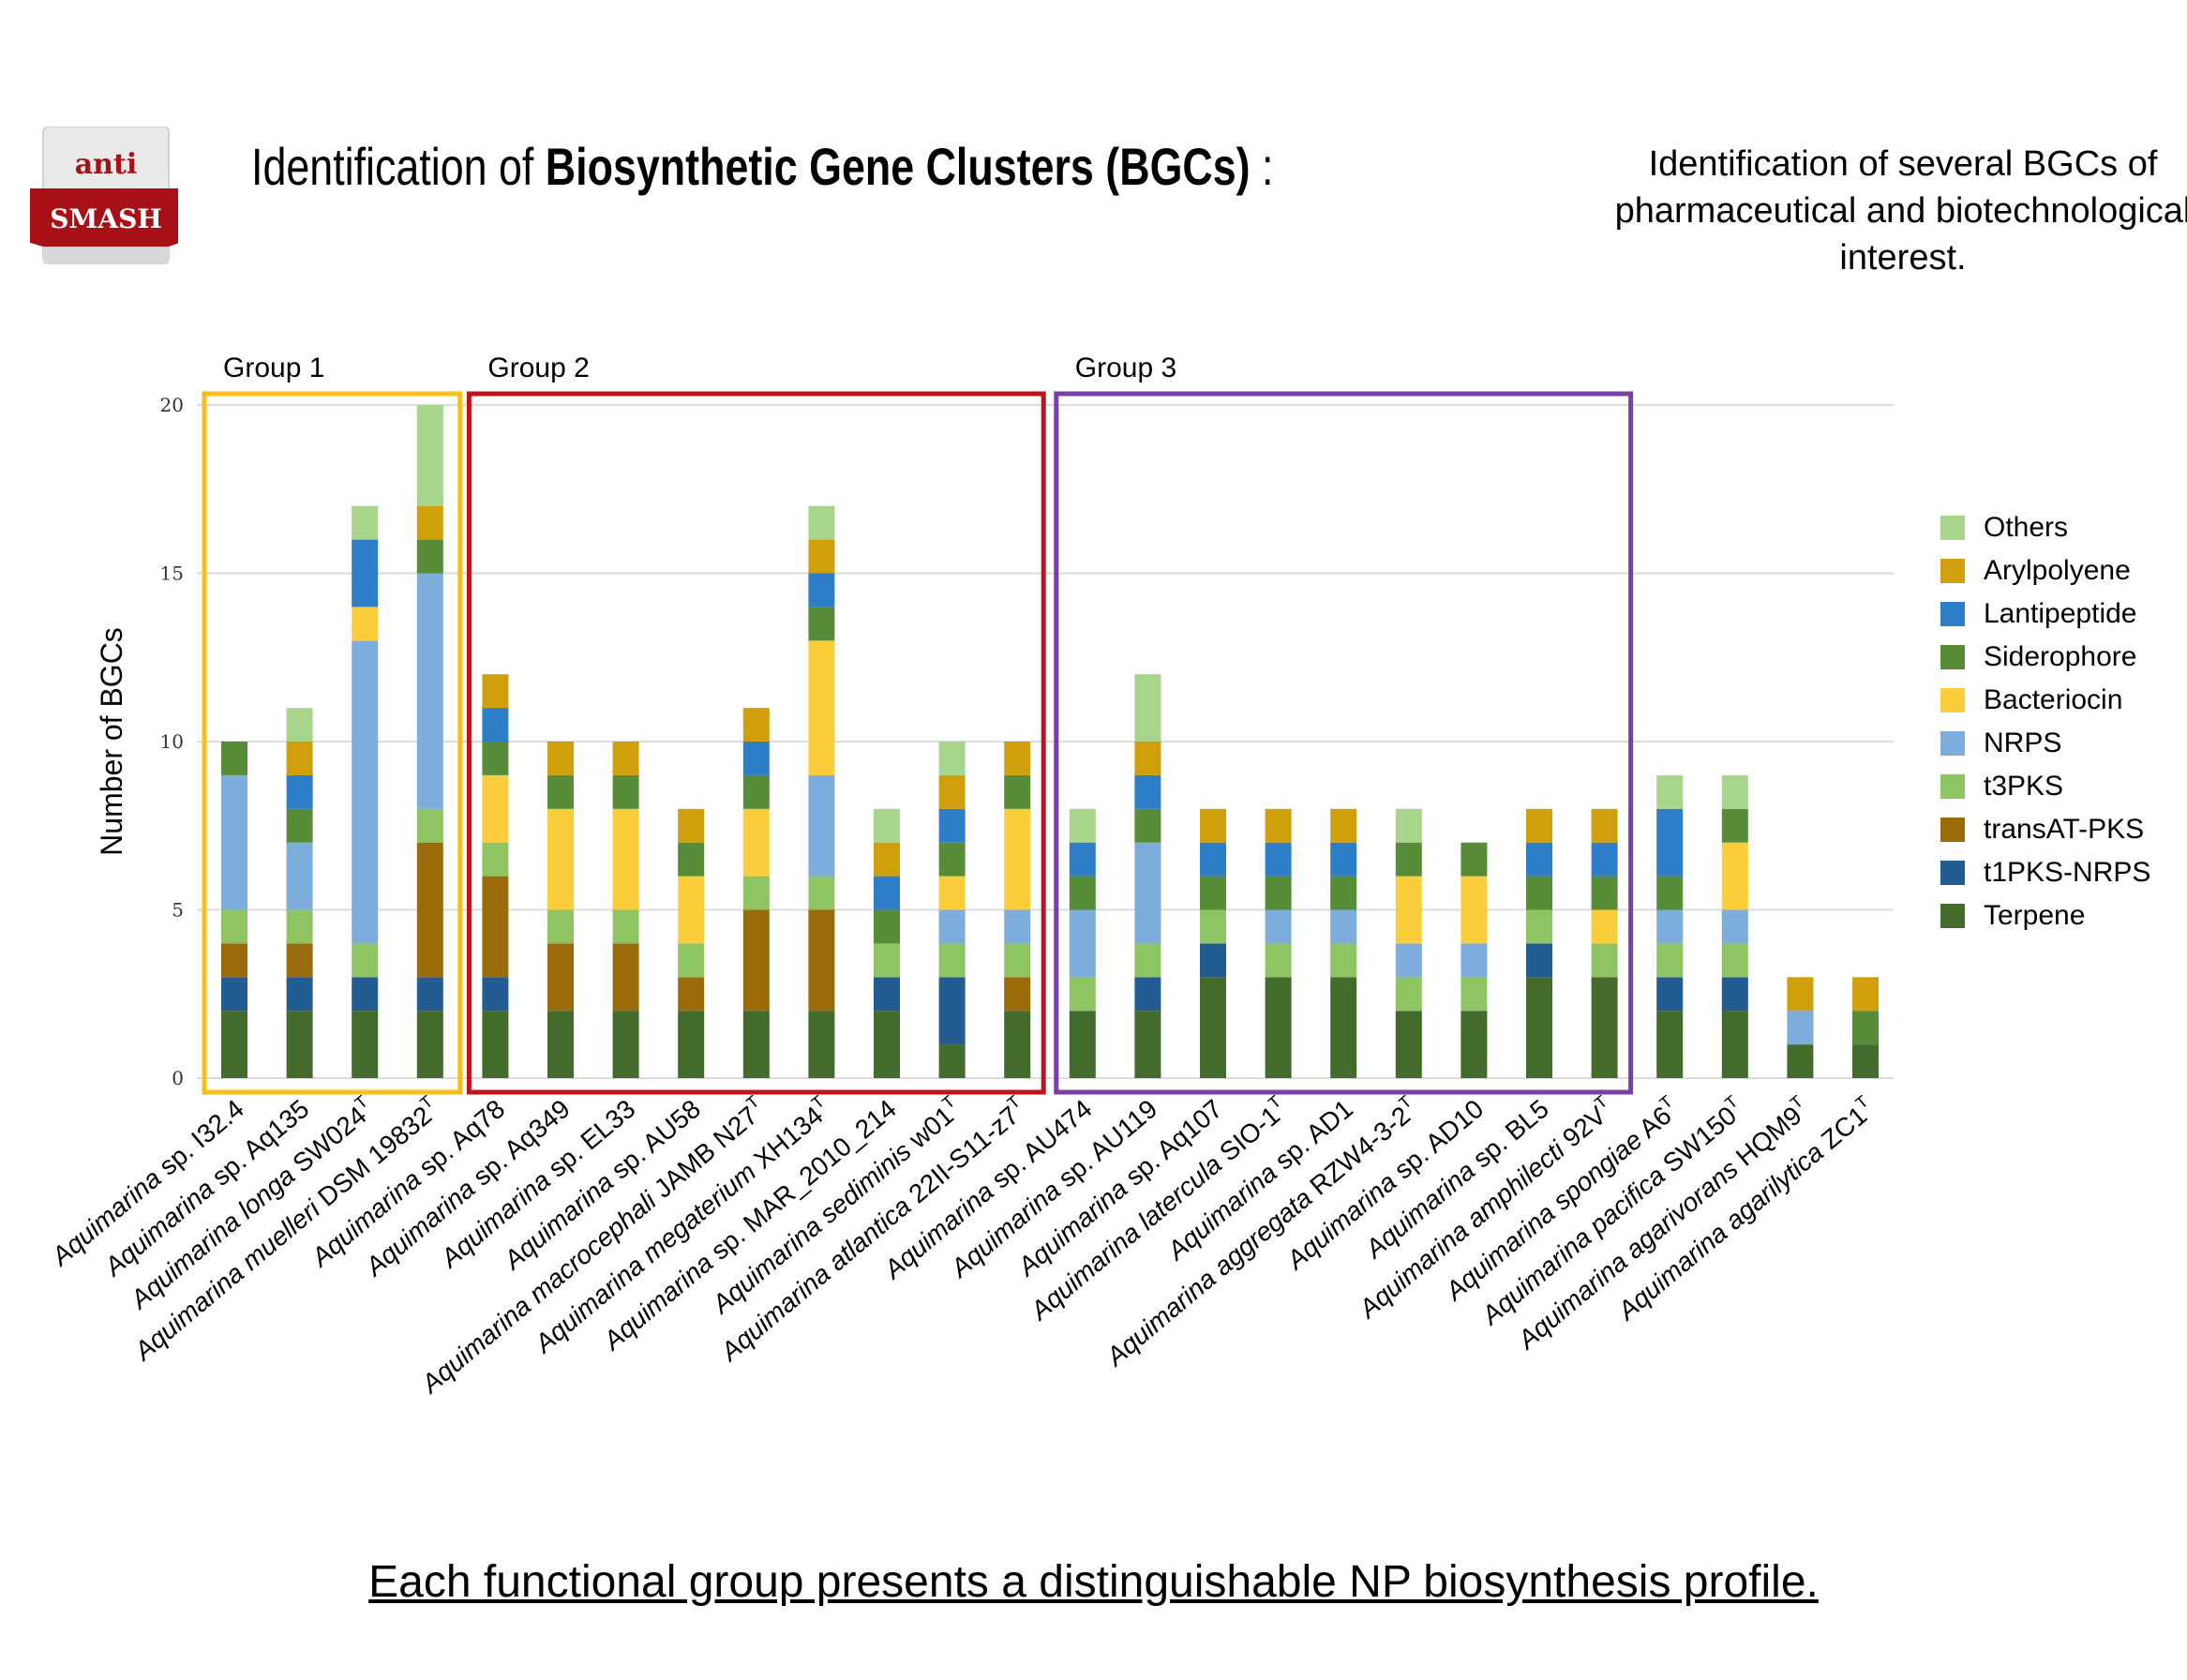 This screenshot has width=2187, height=1680. I want to click on group-label: Group 1, so click(273, 367).